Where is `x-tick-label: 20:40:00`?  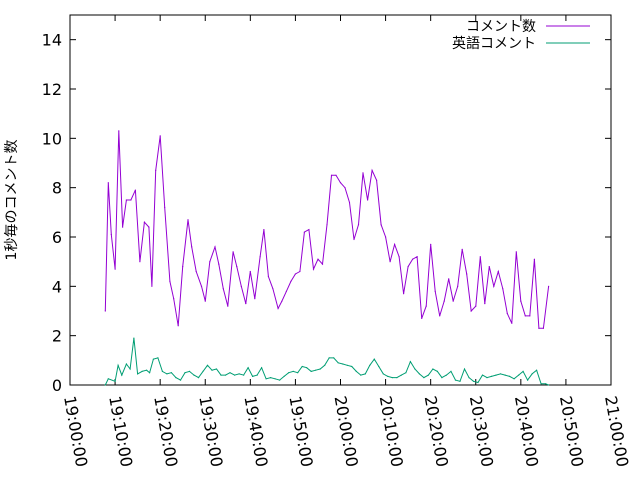
x-tick-label: 20:40:00 is located at coordinates (526, 431).